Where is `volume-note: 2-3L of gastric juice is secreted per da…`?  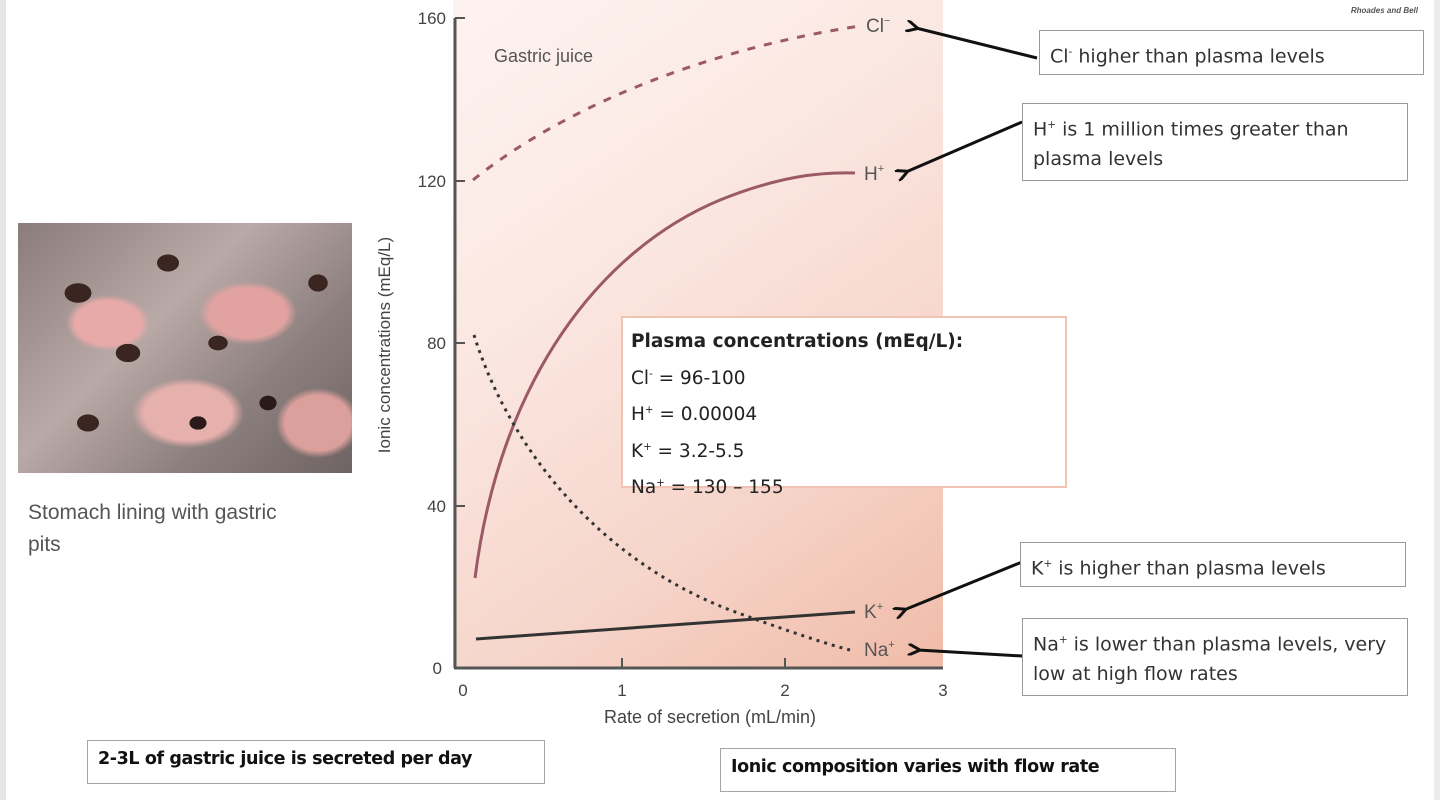 volume-note: 2-3L of gastric juice is secreted per da… is located at coordinates (316, 762).